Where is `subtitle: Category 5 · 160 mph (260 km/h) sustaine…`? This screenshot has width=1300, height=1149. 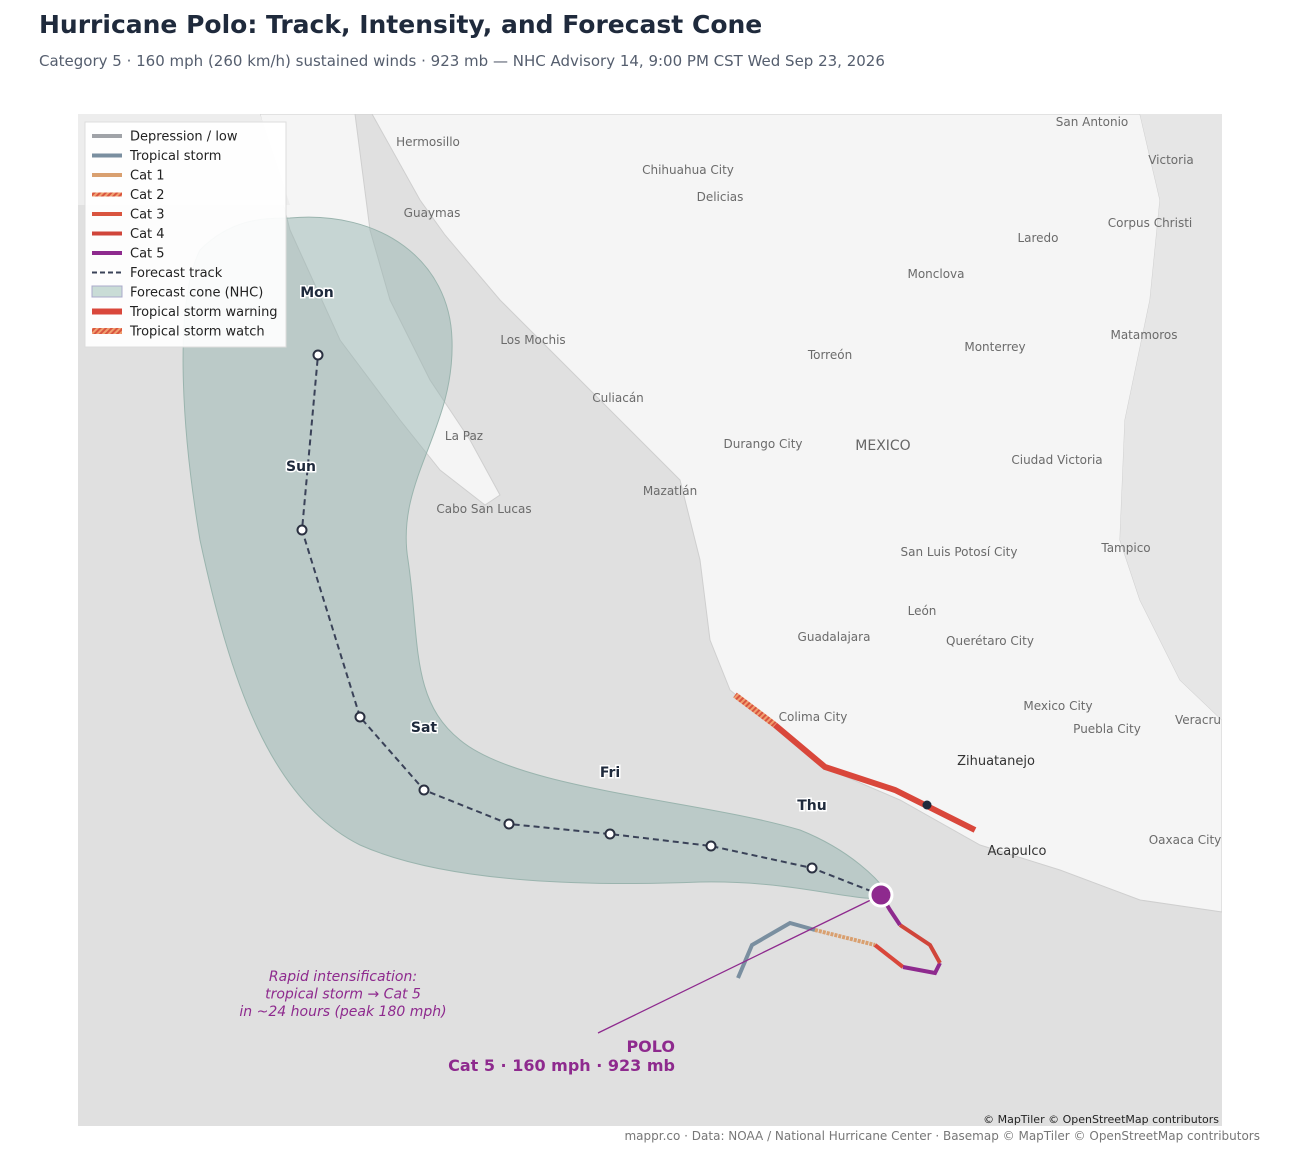
subtitle: Category 5 · 160 mph (260 km/h) sustaine… is located at coordinates (462, 61).